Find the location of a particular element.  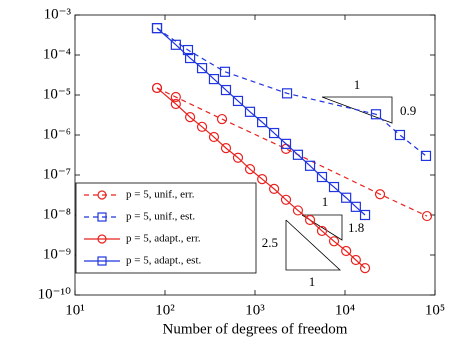

y-tick-label: 10⁻⁷ is located at coordinates (57, 174).